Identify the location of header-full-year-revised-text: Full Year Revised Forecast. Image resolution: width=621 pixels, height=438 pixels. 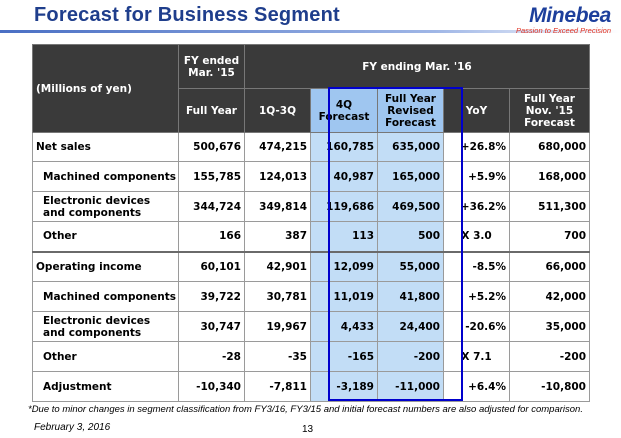
(410, 110).